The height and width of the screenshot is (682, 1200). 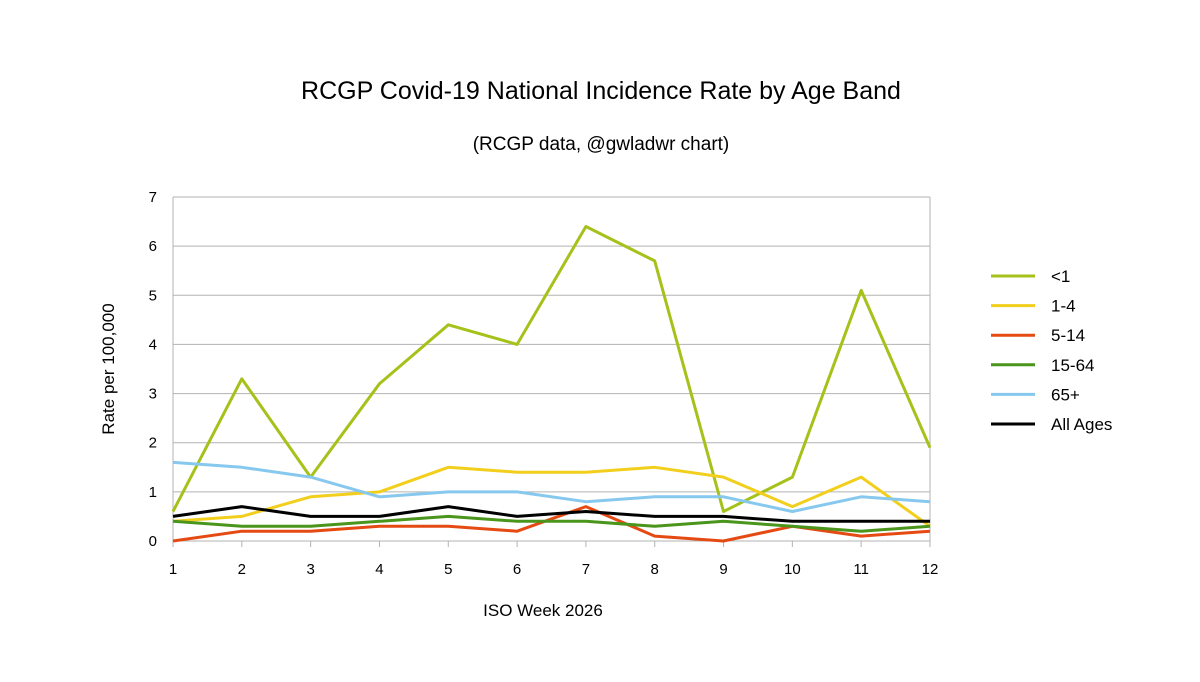 I want to click on x-tick-label: 10, so click(x=792, y=569).